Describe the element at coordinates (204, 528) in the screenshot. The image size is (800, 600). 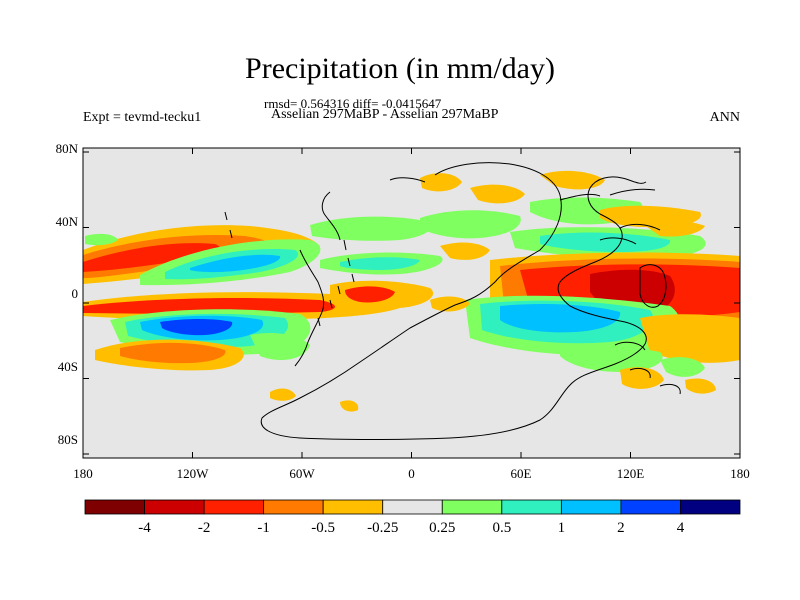
I see `colorbar-label: -2` at that location.